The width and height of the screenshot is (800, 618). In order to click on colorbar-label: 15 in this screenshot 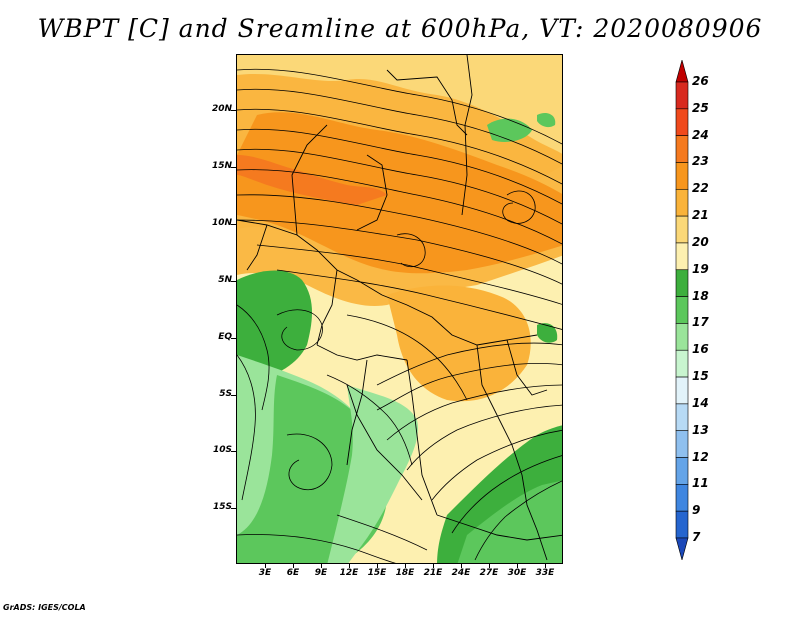, I will do `click(700, 376)`.